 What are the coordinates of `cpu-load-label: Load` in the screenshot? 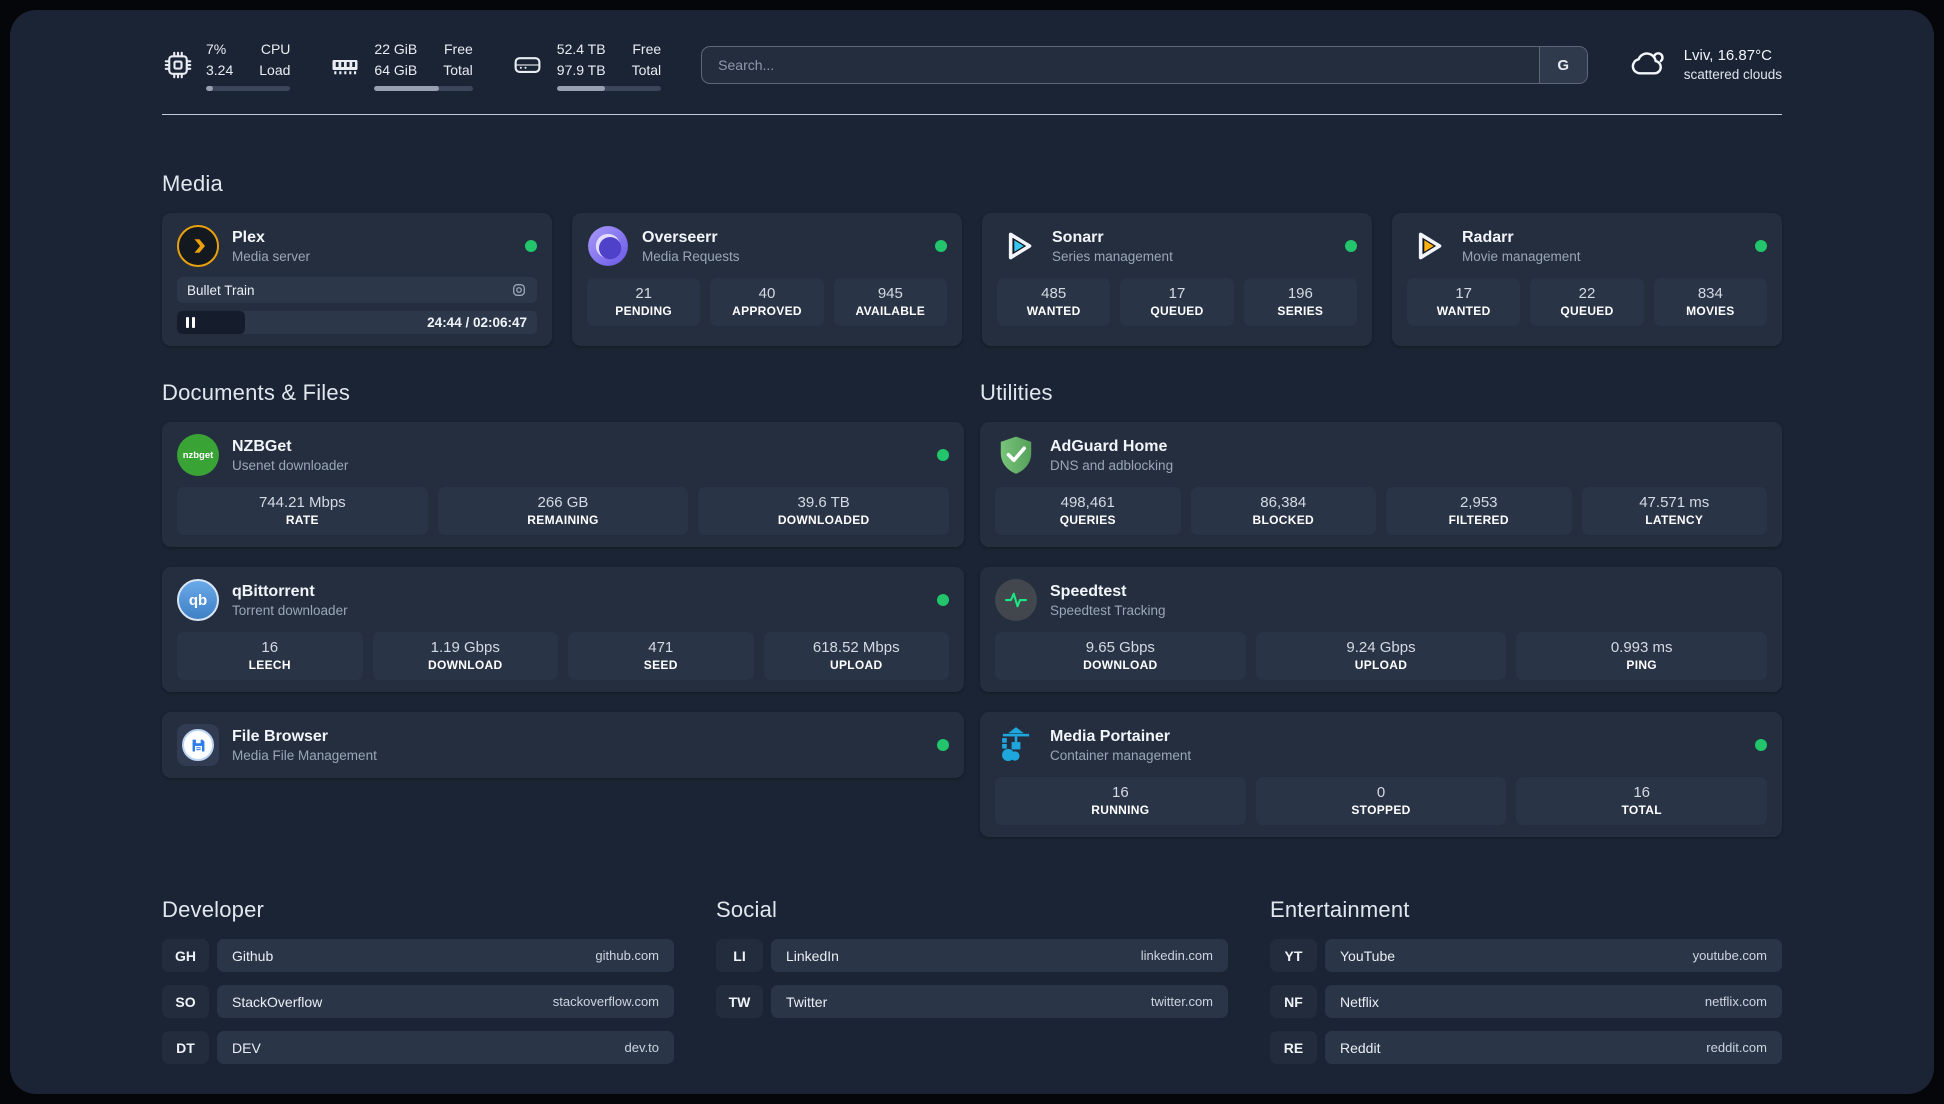 It's located at (275, 69).